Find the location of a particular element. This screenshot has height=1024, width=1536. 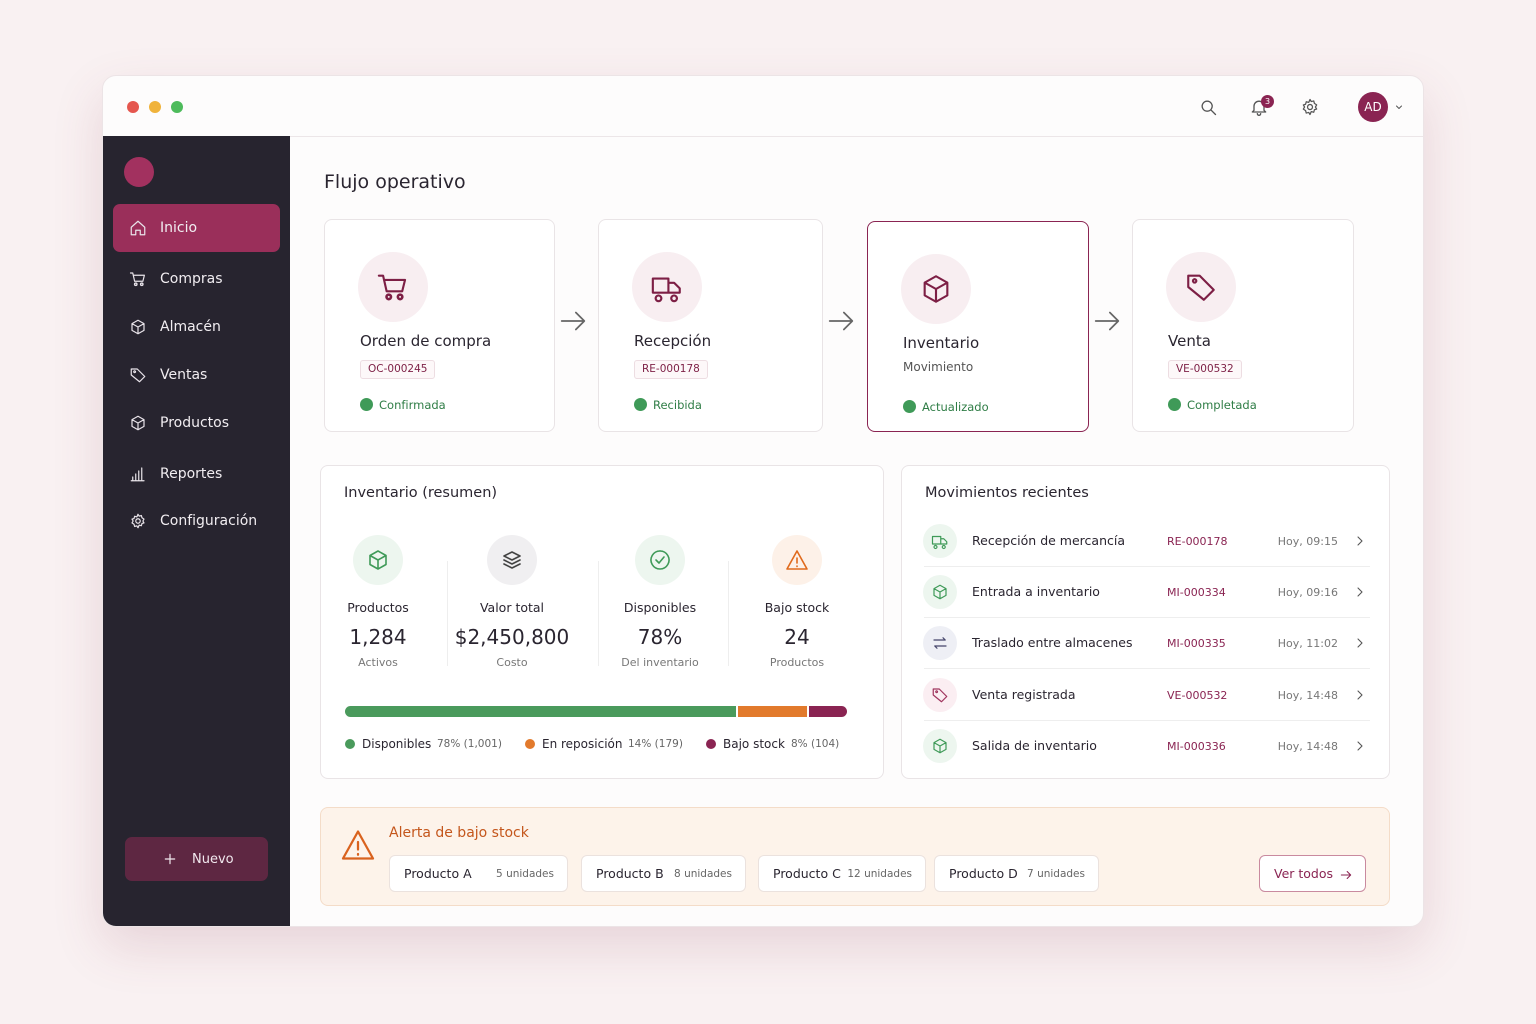

see-all-button: Ver todos is located at coordinates (1312, 873).